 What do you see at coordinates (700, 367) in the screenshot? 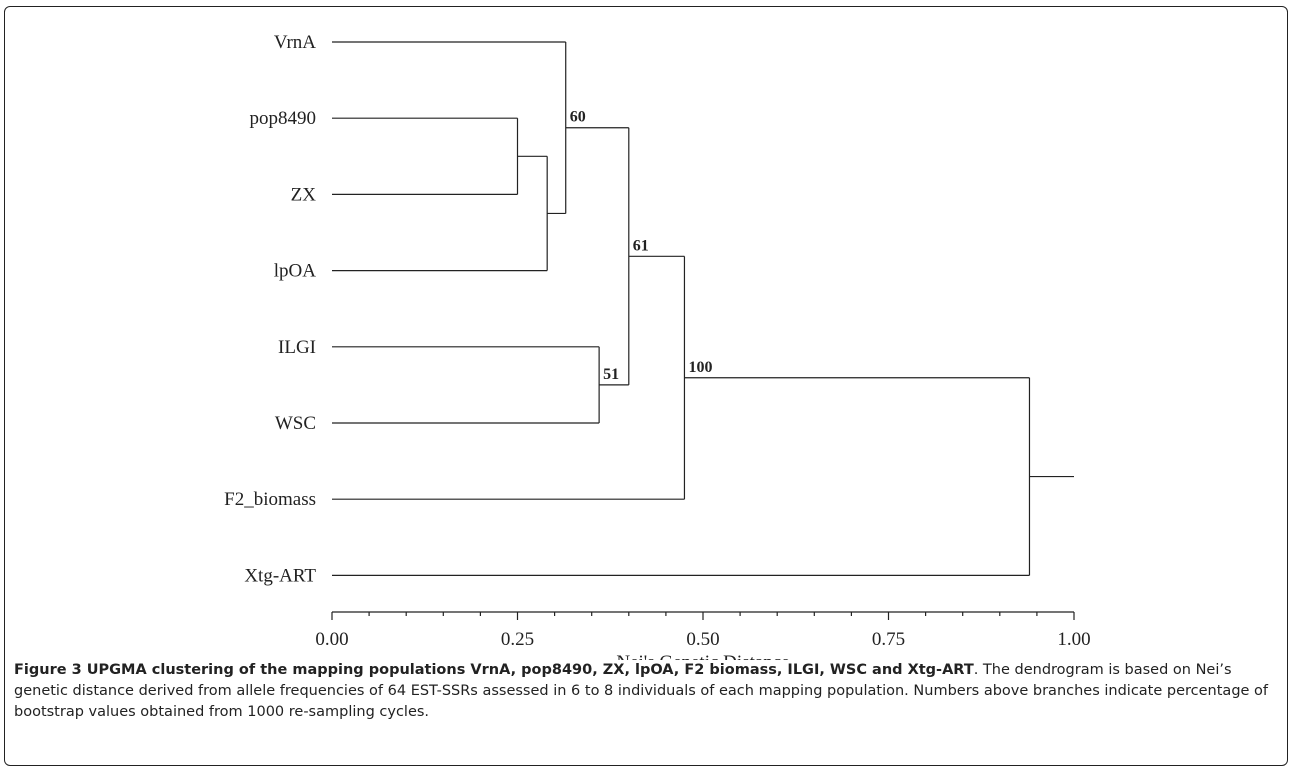
I see `bootstrap-label-100: 100` at bounding box center [700, 367].